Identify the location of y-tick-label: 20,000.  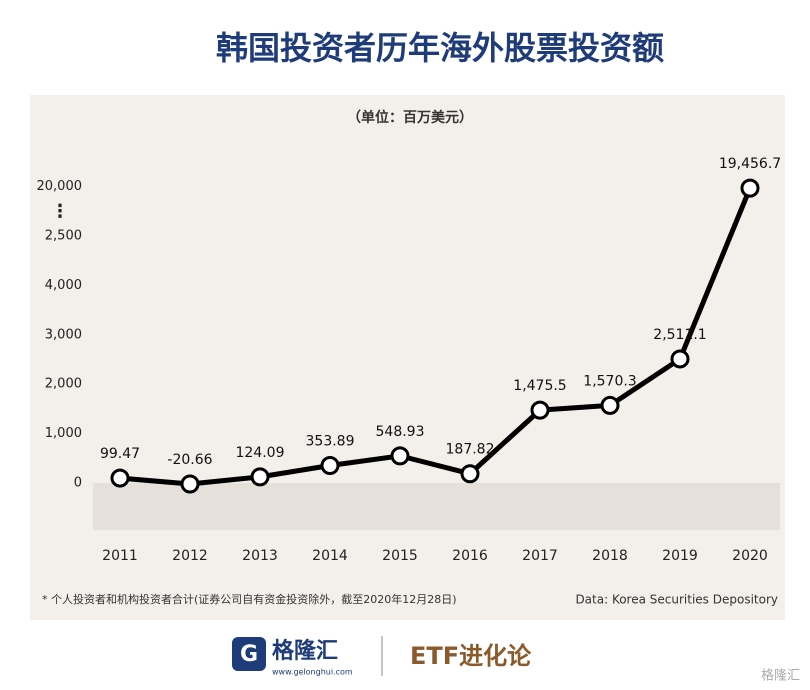
(60, 186).